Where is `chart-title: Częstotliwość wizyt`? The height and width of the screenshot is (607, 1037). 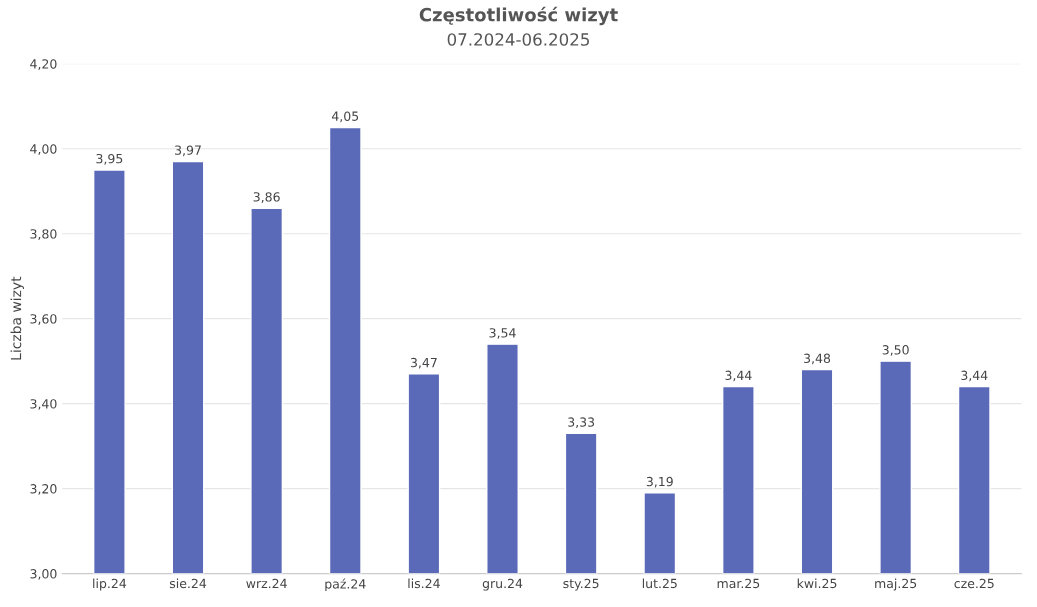
chart-title: Częstotliwość wizyt is located at coordinates (518, 16).